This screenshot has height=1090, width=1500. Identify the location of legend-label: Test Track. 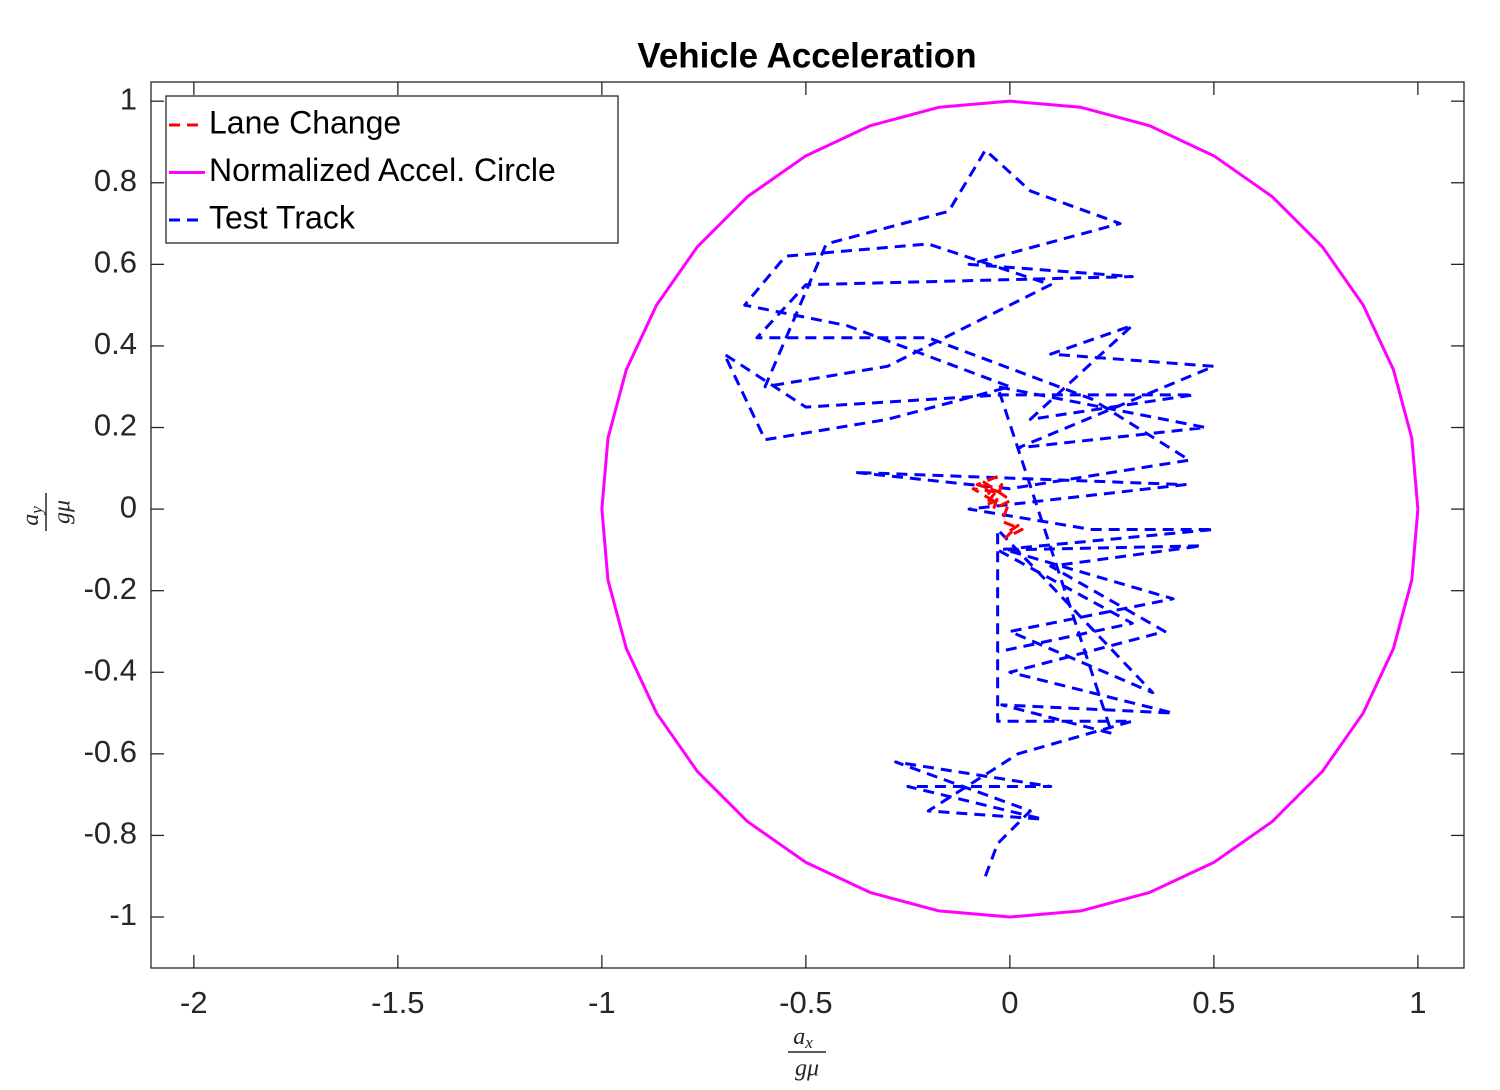
(282, 217).